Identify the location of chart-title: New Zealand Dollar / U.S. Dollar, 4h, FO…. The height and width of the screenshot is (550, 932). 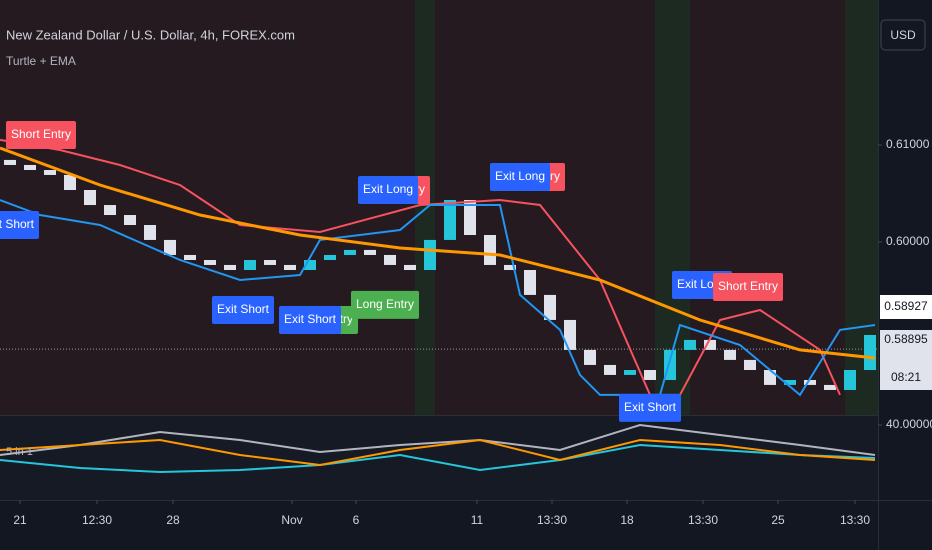
(150, 34).